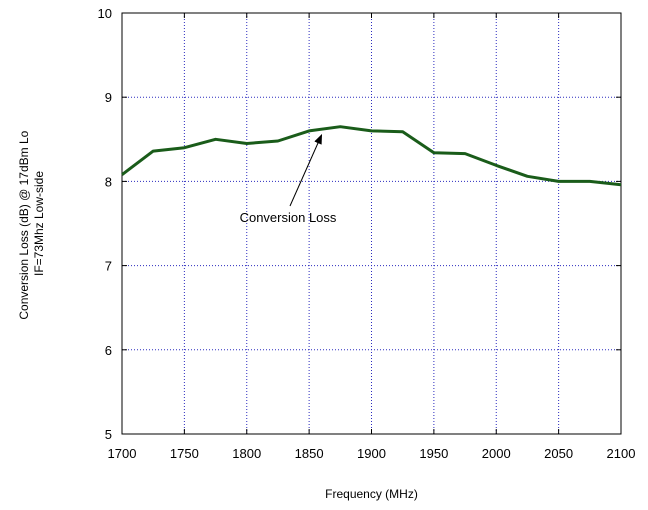  What do you see at coordinates (496, 453) in the screenshot?
I see `x-tick-label: 2000` at bounding box center [496, 453].